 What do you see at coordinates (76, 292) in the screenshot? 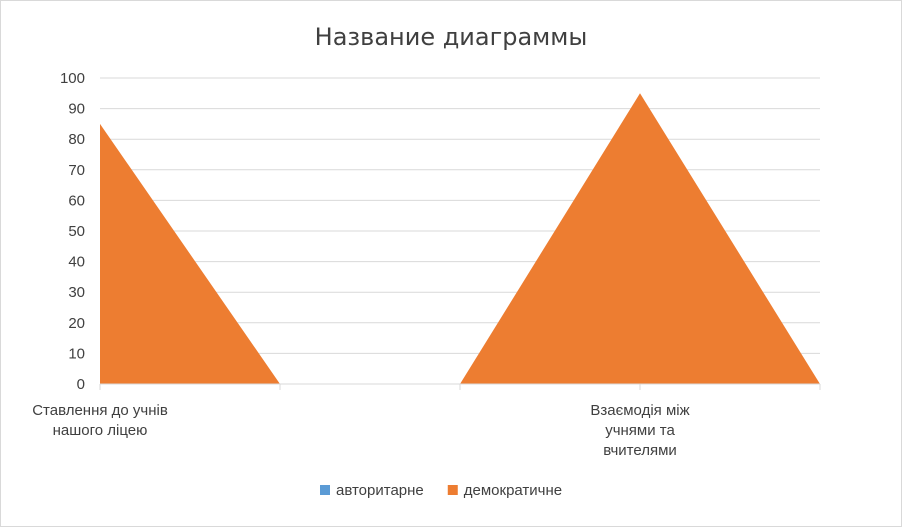
I see `y-tick-label: 30` at bounding box center [76, 292].